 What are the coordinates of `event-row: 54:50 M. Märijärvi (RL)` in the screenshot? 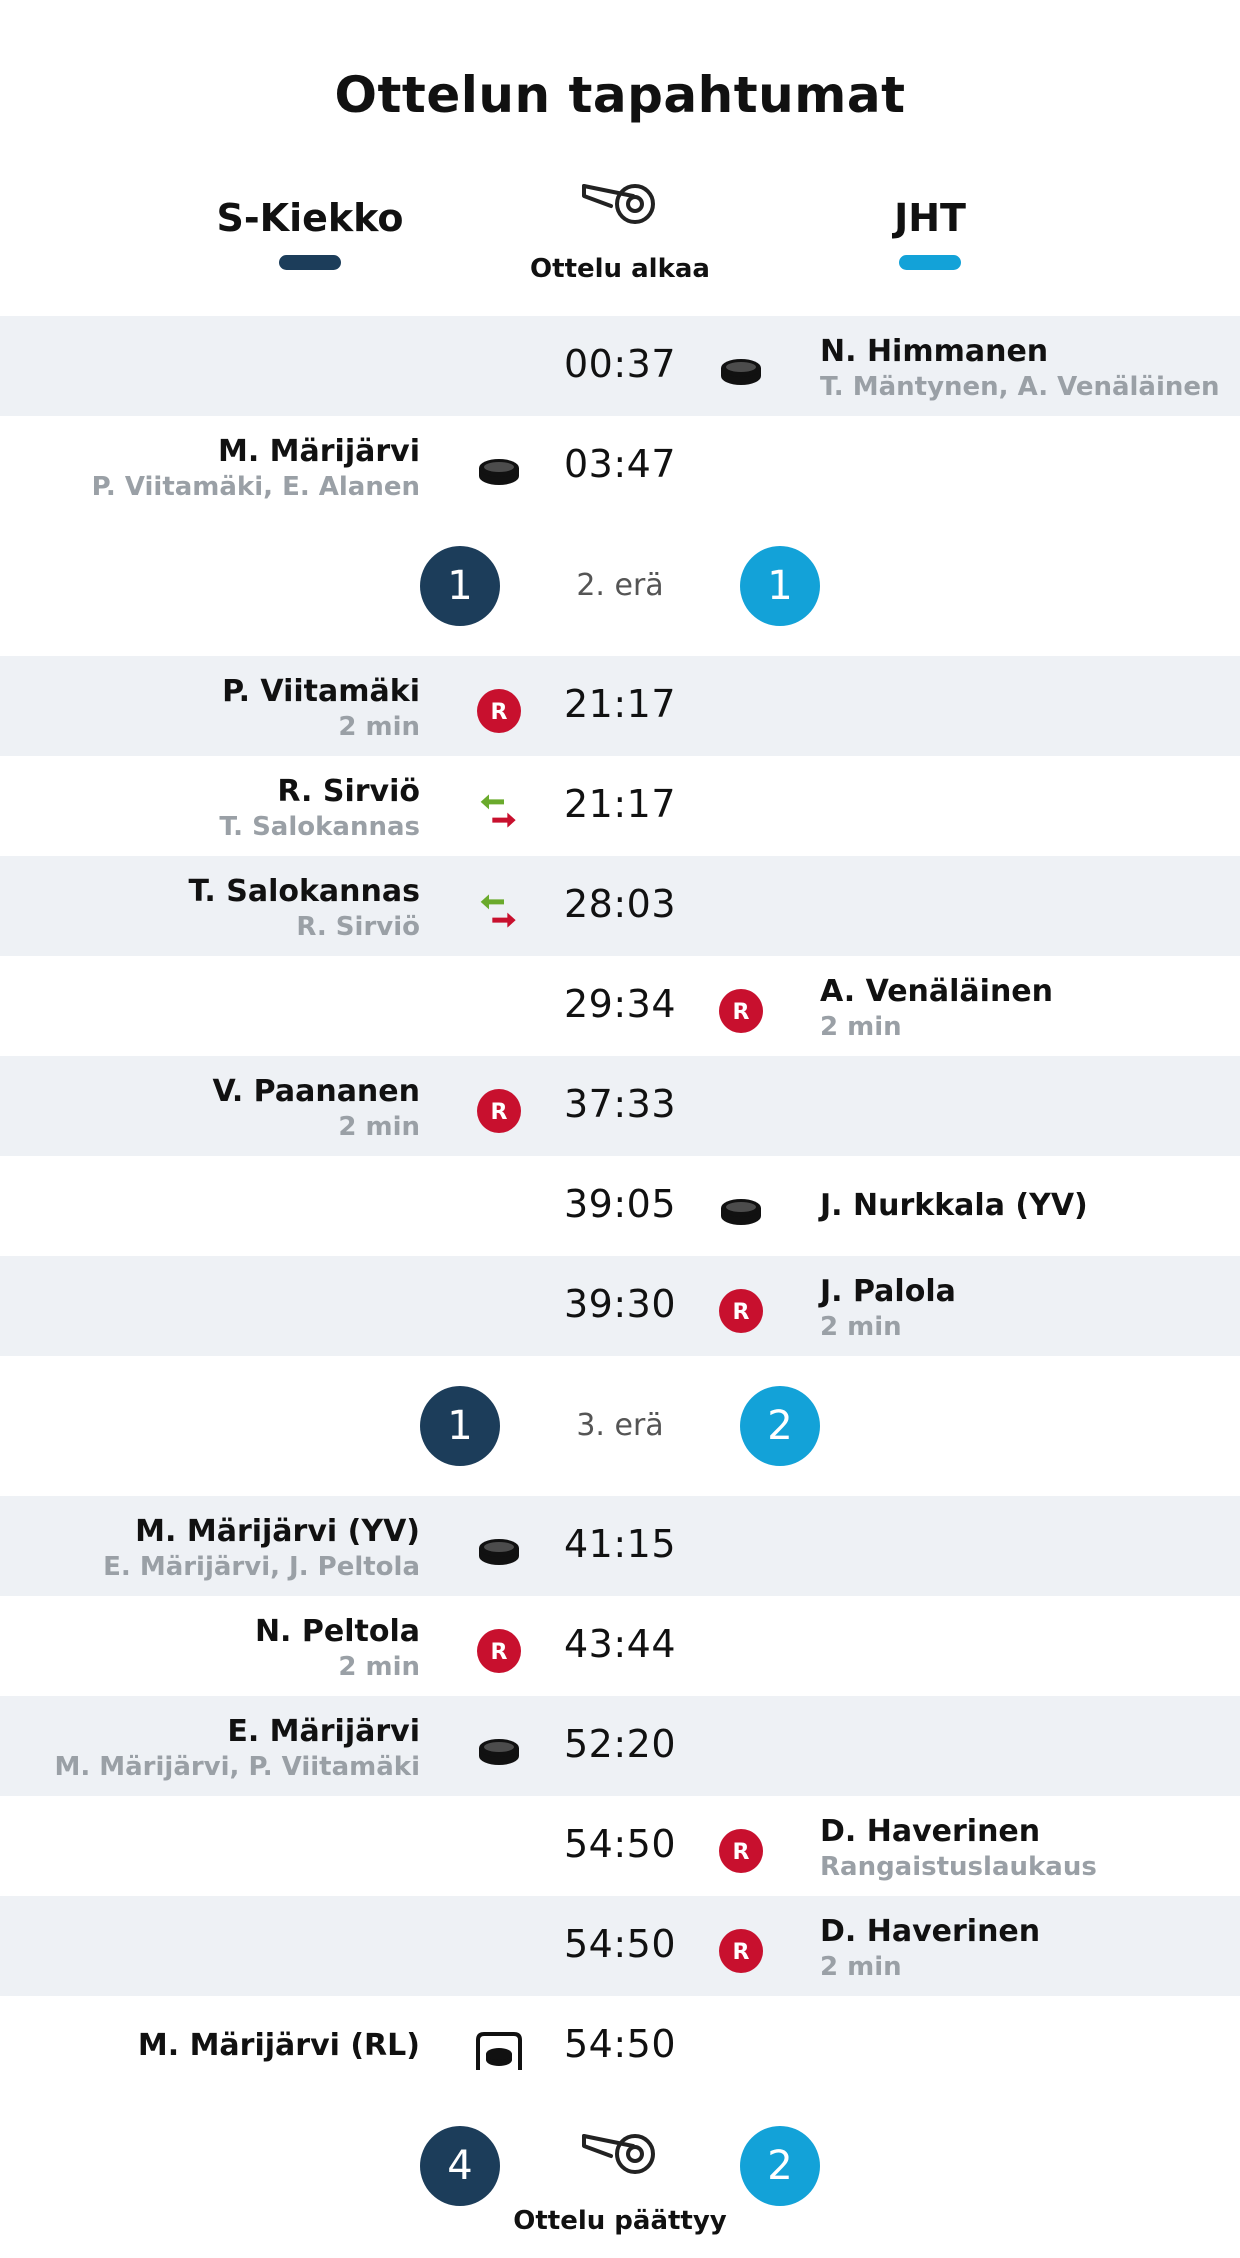 It's located at (620, 2046).